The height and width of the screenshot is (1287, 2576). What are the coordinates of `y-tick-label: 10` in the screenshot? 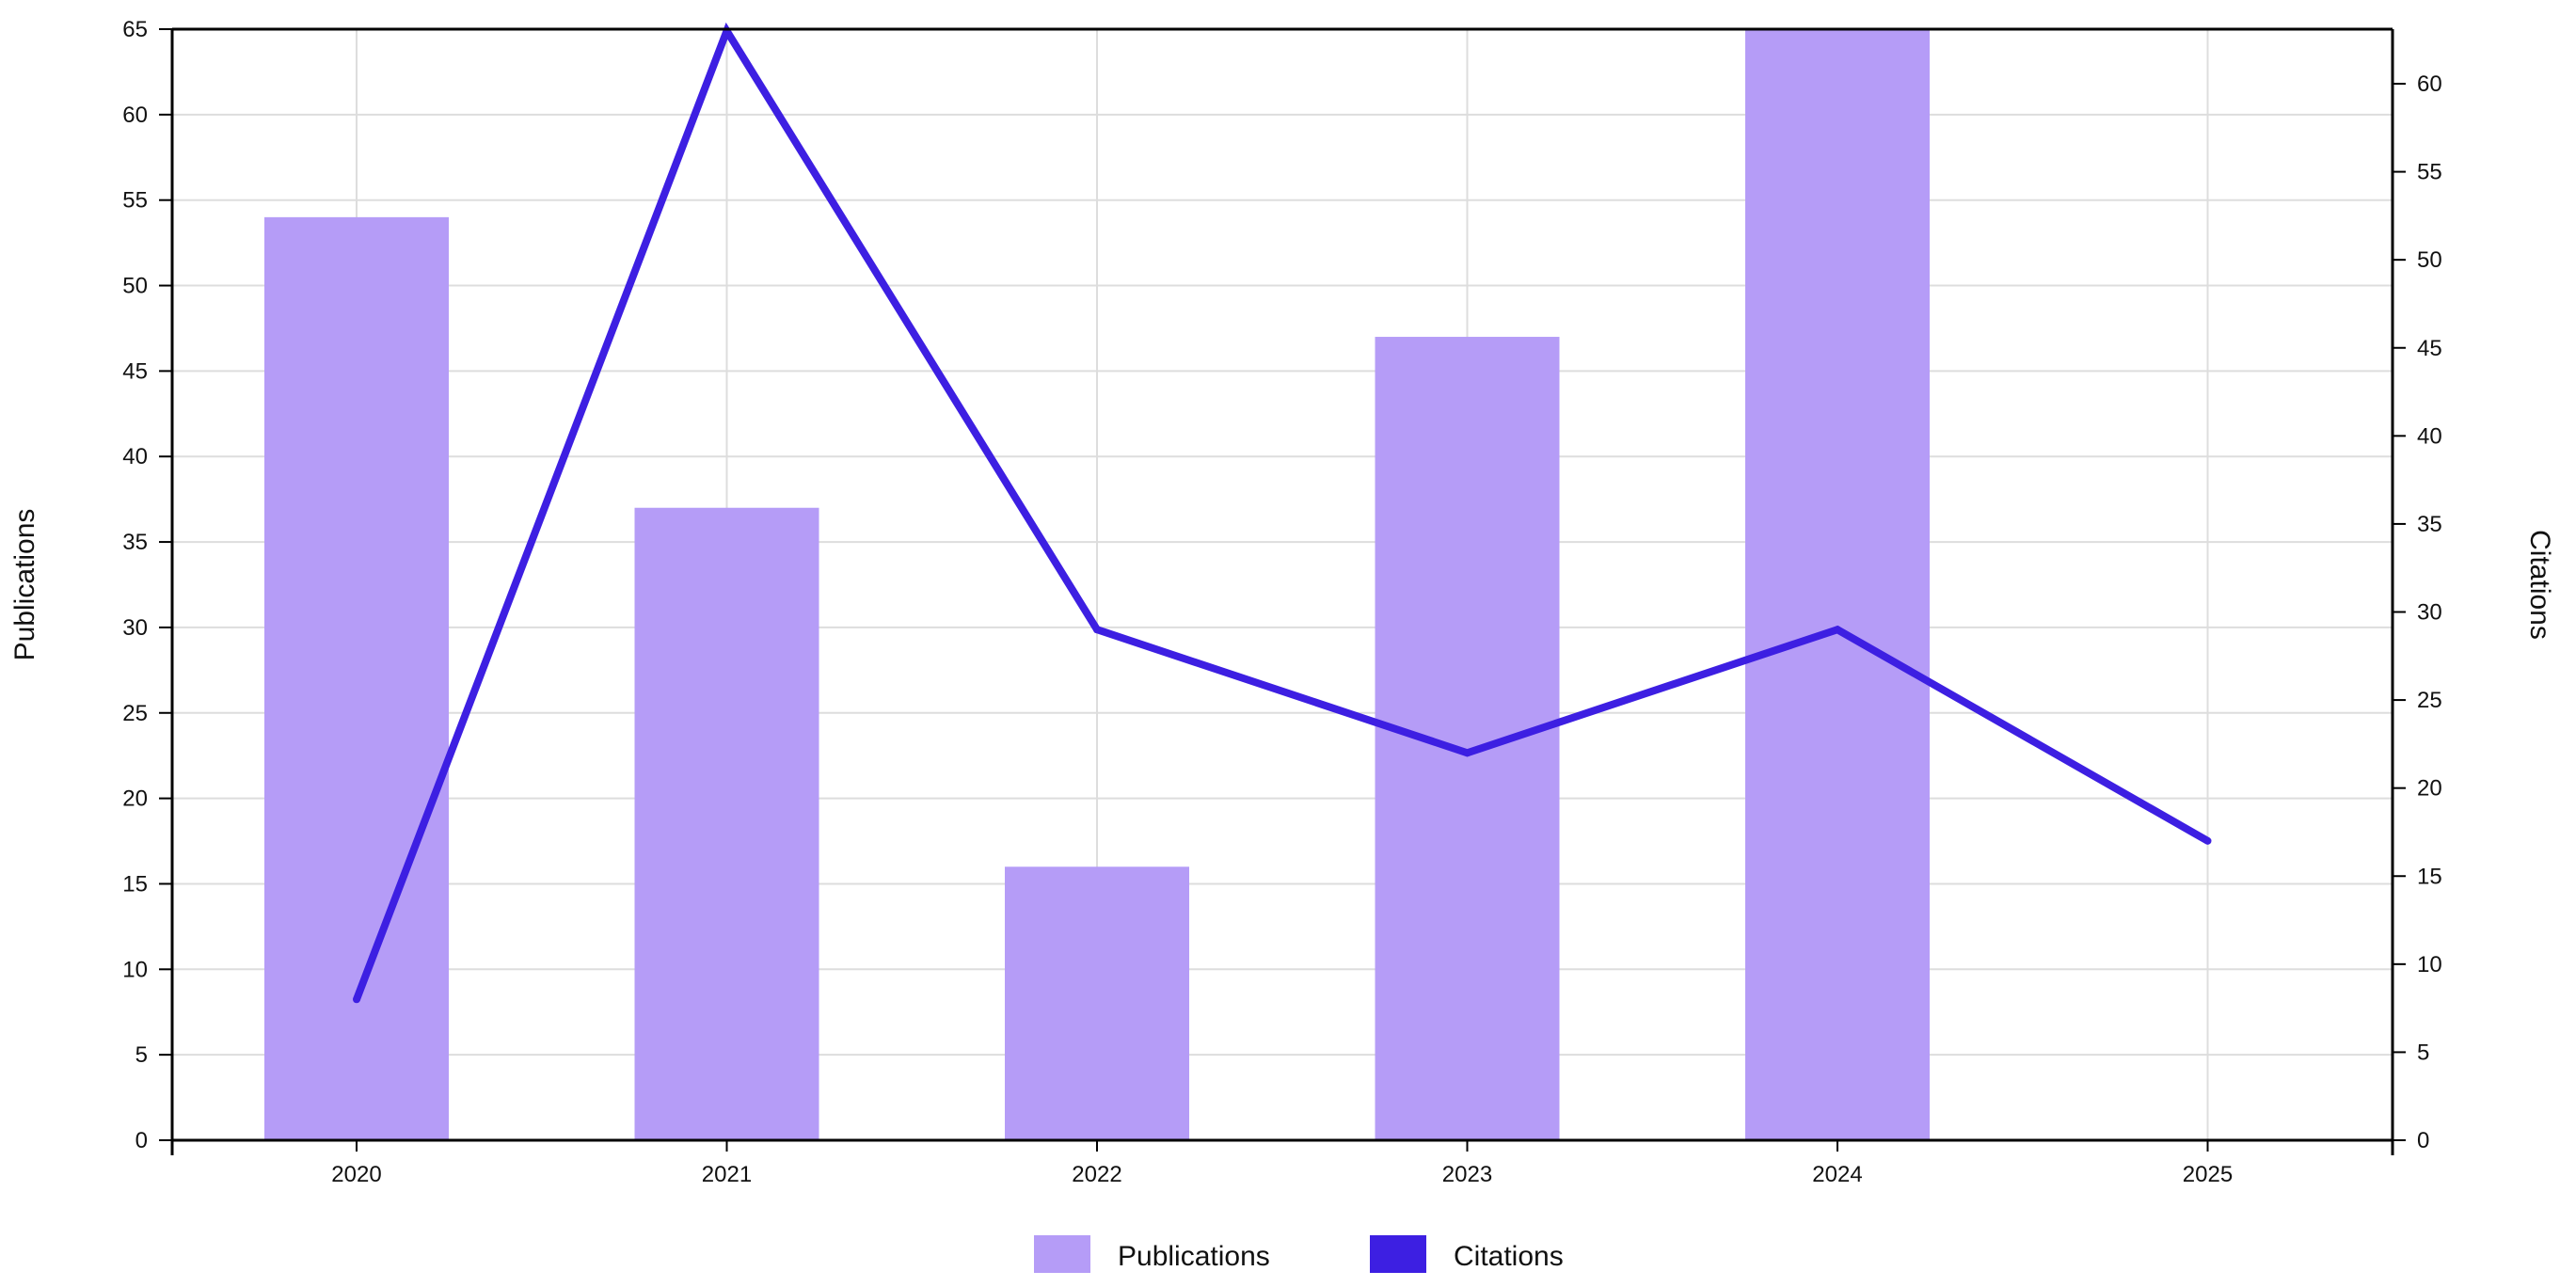 It's located at (135, 969).